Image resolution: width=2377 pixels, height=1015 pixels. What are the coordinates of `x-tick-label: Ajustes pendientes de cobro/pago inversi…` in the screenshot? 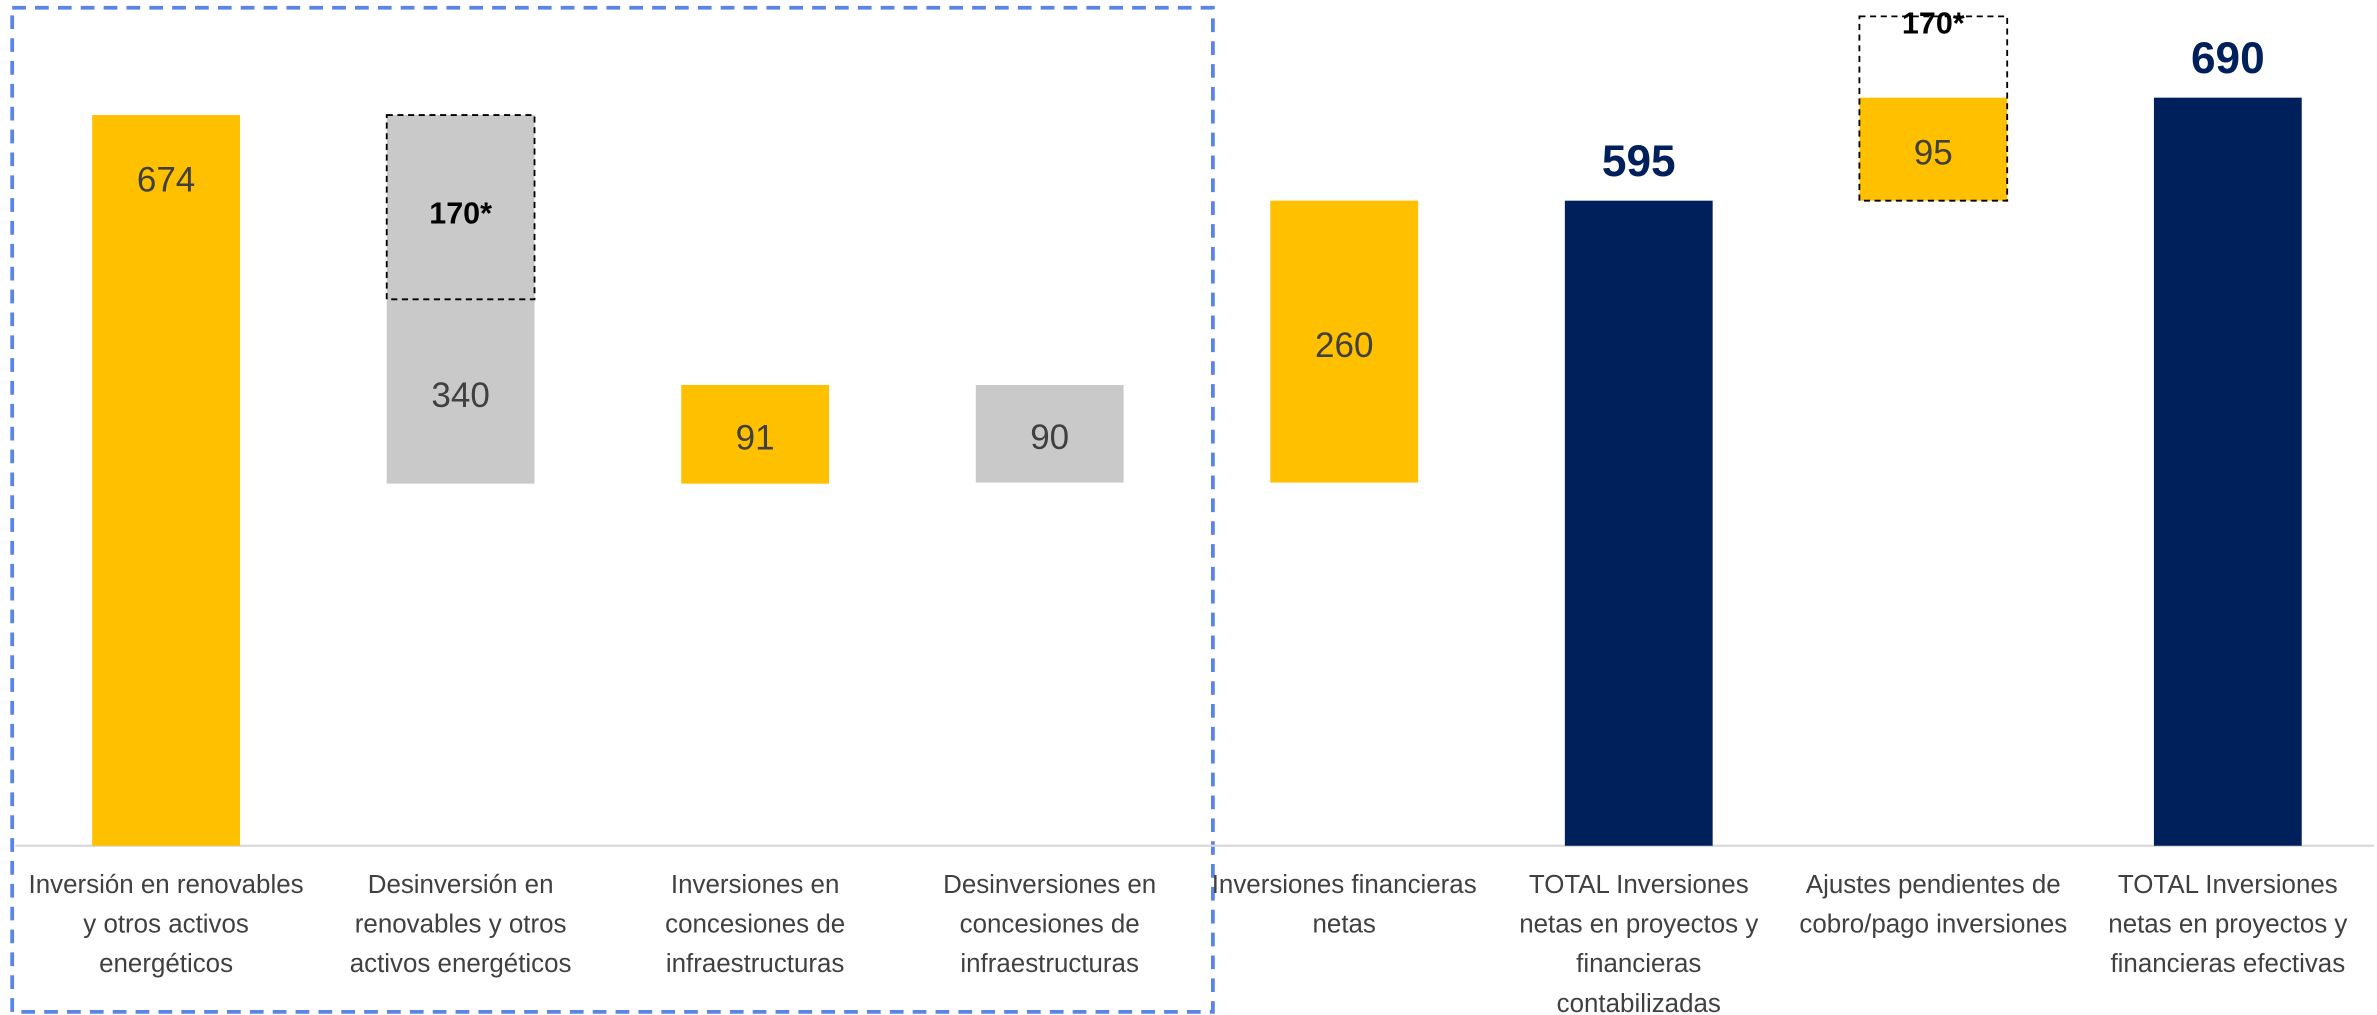 It's located at (1933, 904).